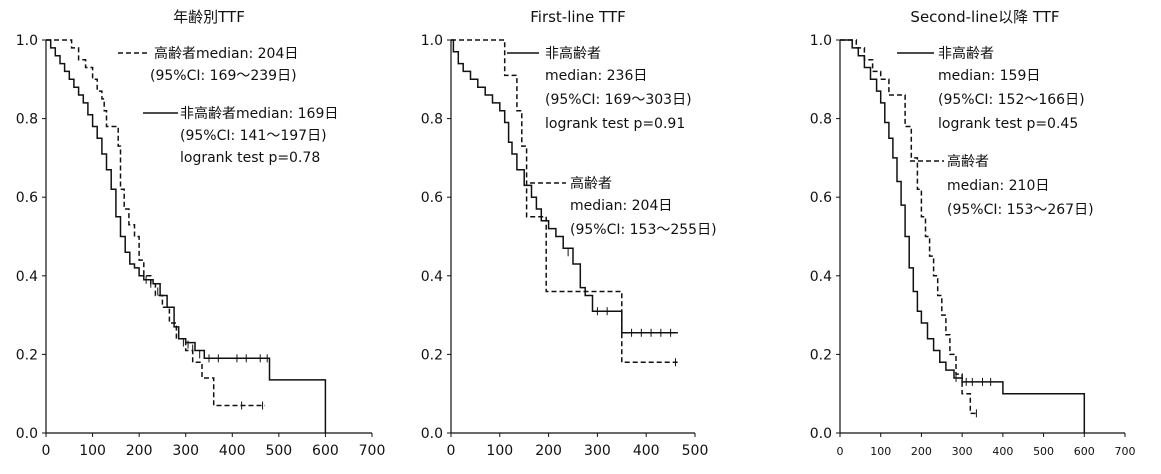  Describe the element at coordinates (1020, 210) in the screenshot. I see `annotation-text: (95%CI: 153～267日)` at that location.